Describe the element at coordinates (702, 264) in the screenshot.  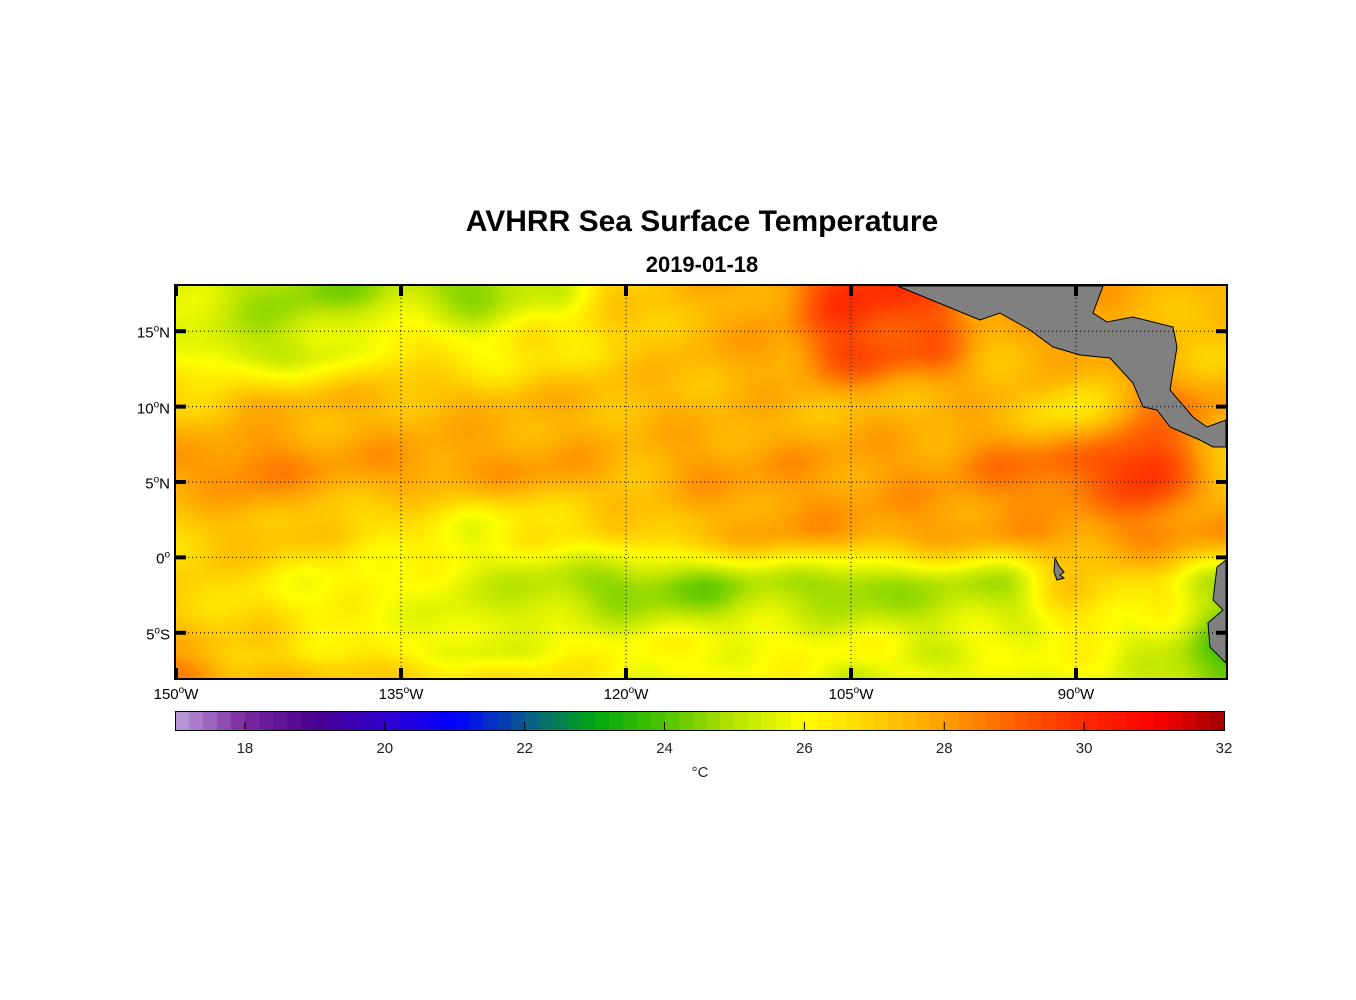
I see `chart-subtitle: 2019-01-18` at that location.